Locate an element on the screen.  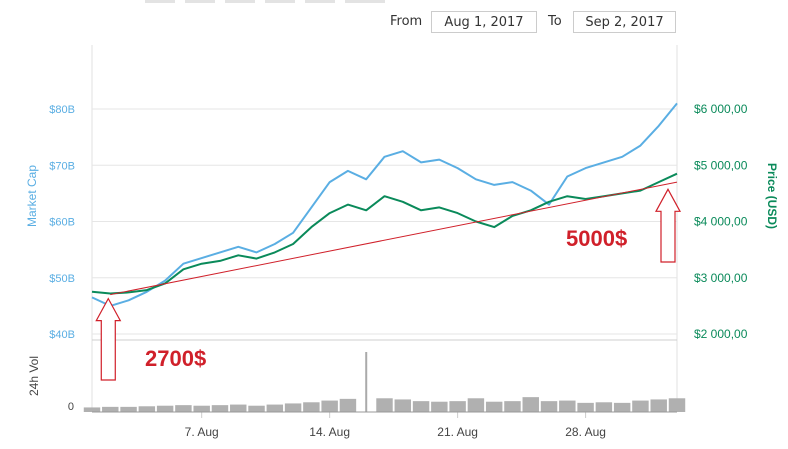
up-arrow-right is located at coordinates (668, 225).